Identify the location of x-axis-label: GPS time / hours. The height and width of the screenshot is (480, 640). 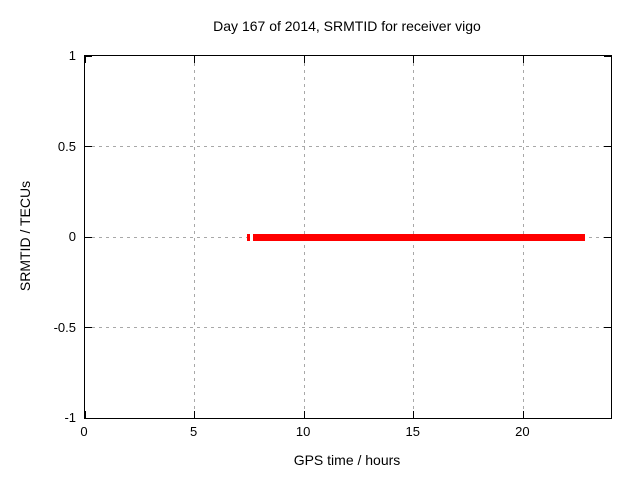
(347, 460).